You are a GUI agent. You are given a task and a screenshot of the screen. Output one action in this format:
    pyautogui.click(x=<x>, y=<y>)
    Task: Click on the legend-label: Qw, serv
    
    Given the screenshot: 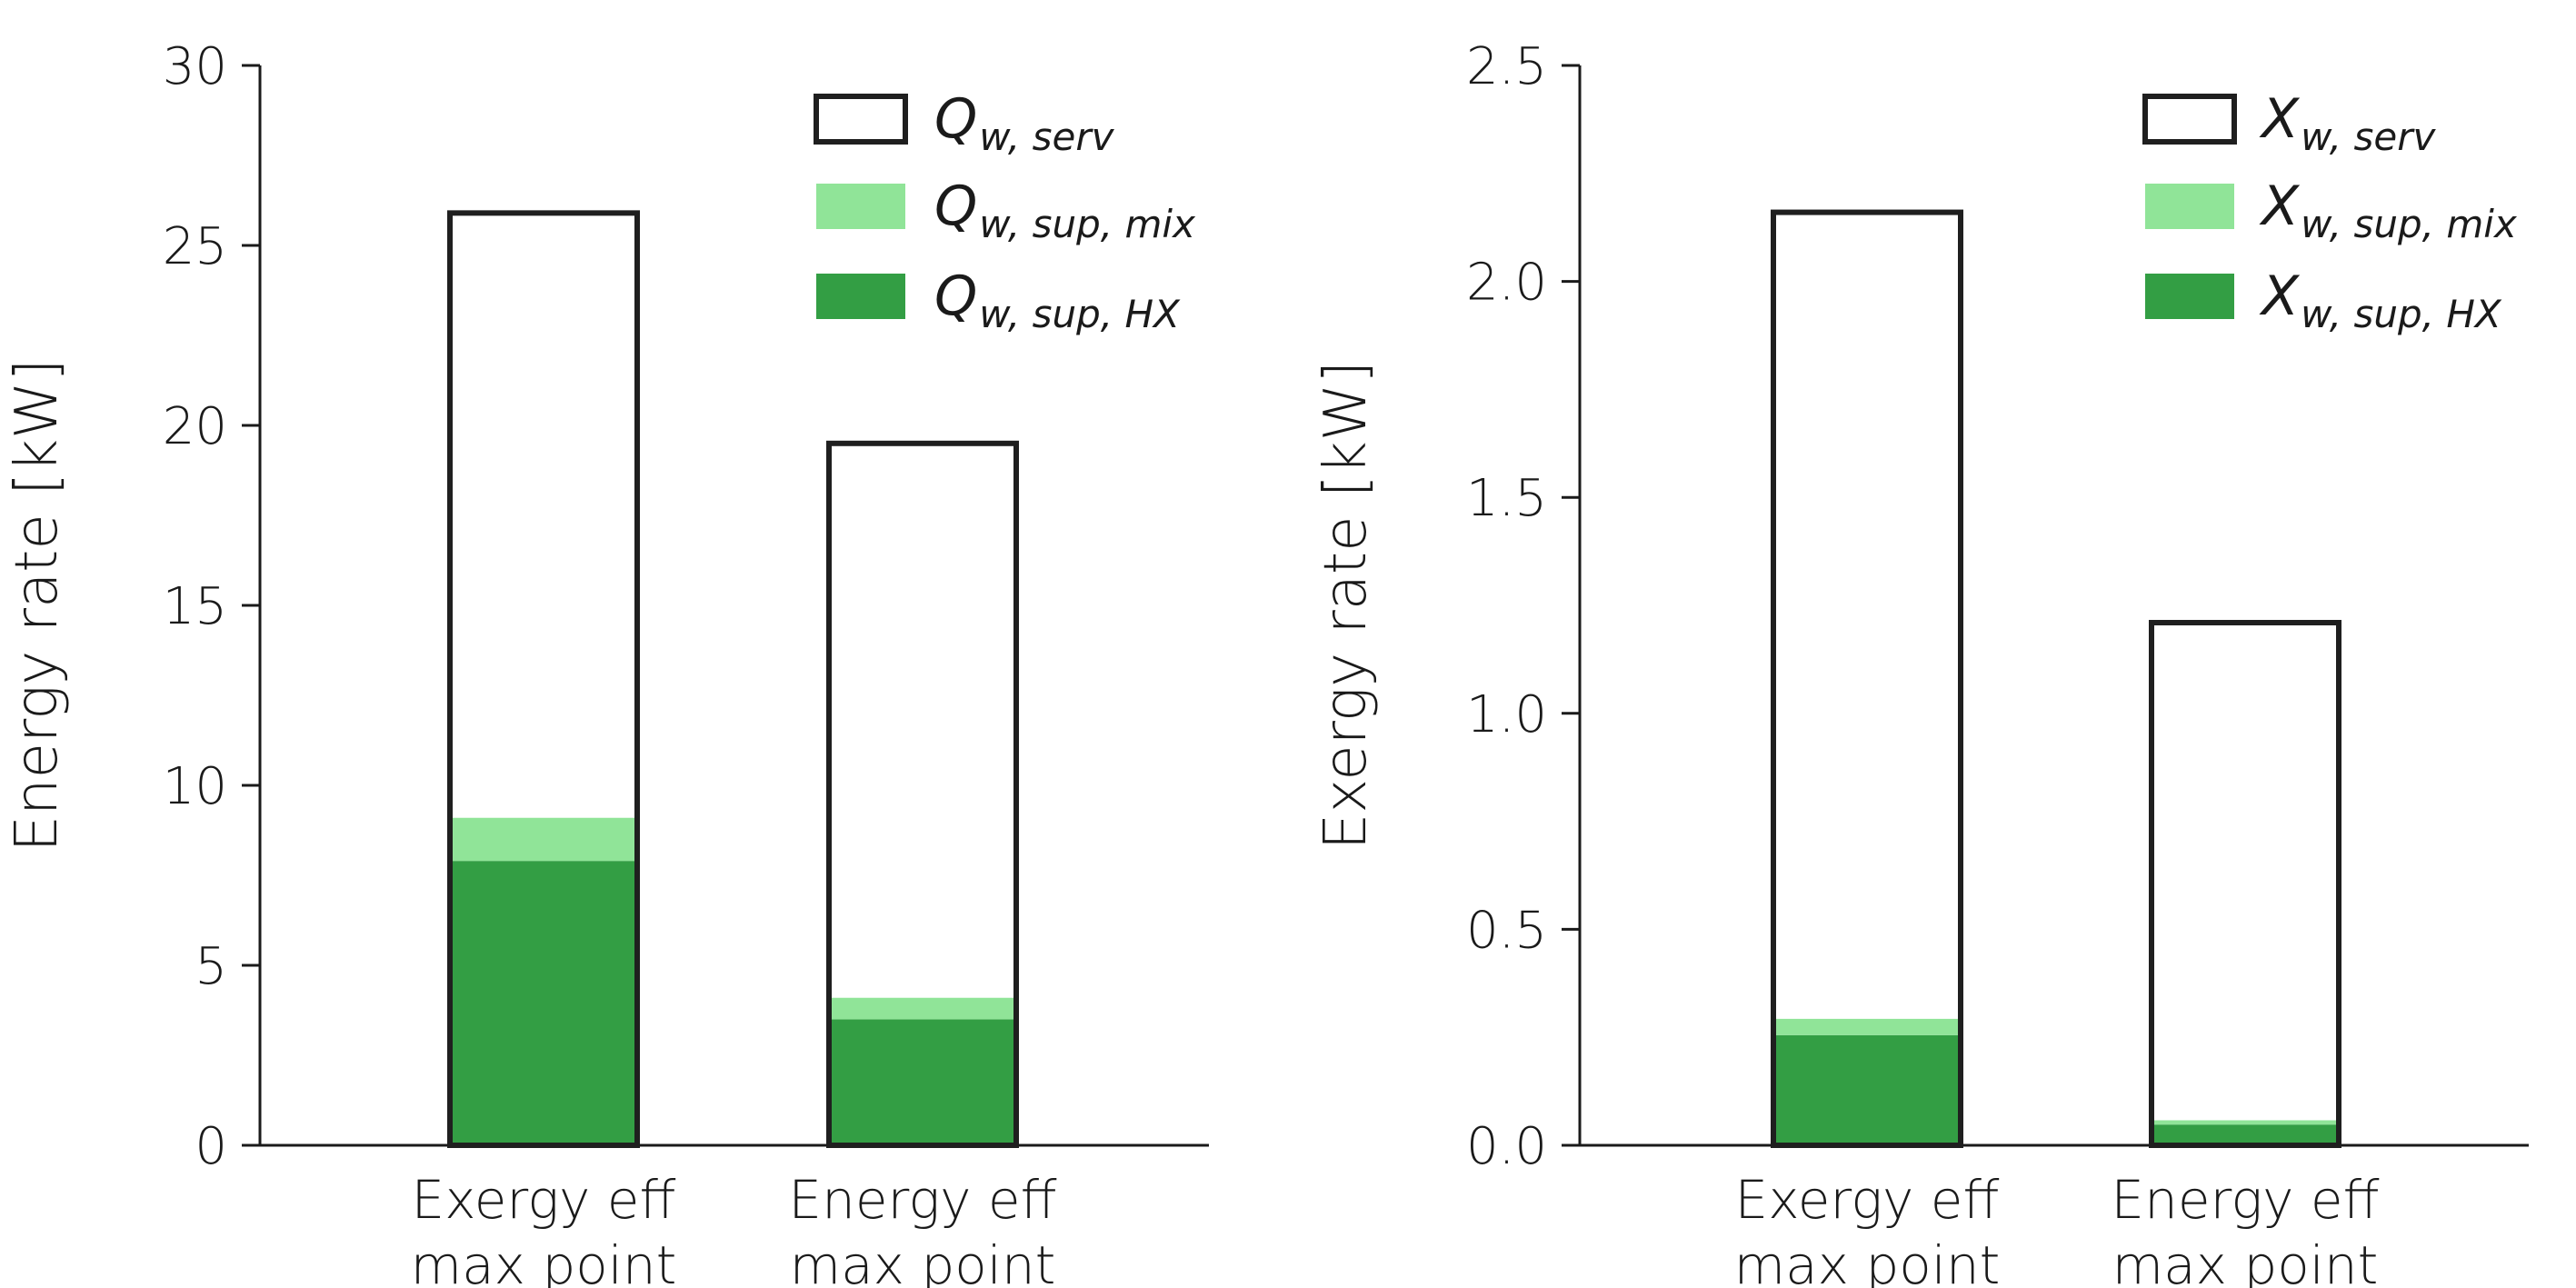 What is the action you would take?
    pyautogui.click(x=1024, y=123)
    